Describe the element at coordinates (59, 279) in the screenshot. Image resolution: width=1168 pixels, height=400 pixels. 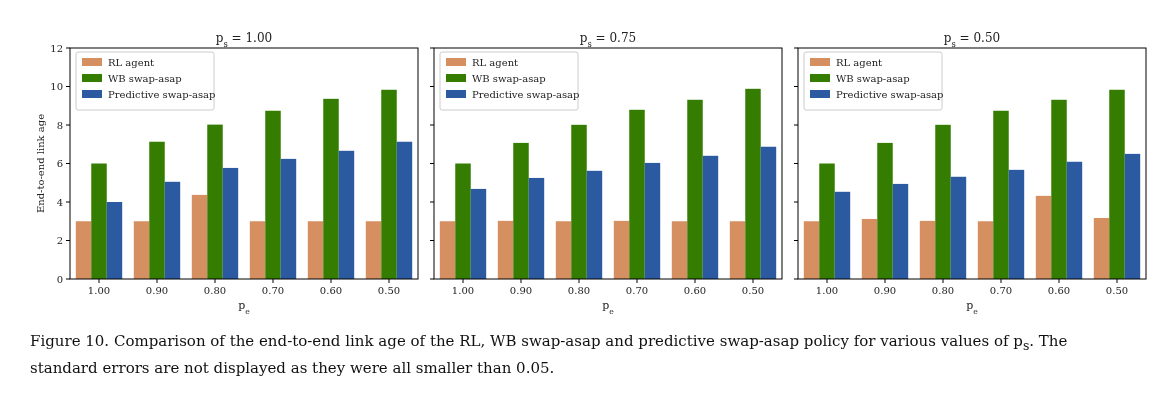
I see `y-tick-label: 0` at that location.